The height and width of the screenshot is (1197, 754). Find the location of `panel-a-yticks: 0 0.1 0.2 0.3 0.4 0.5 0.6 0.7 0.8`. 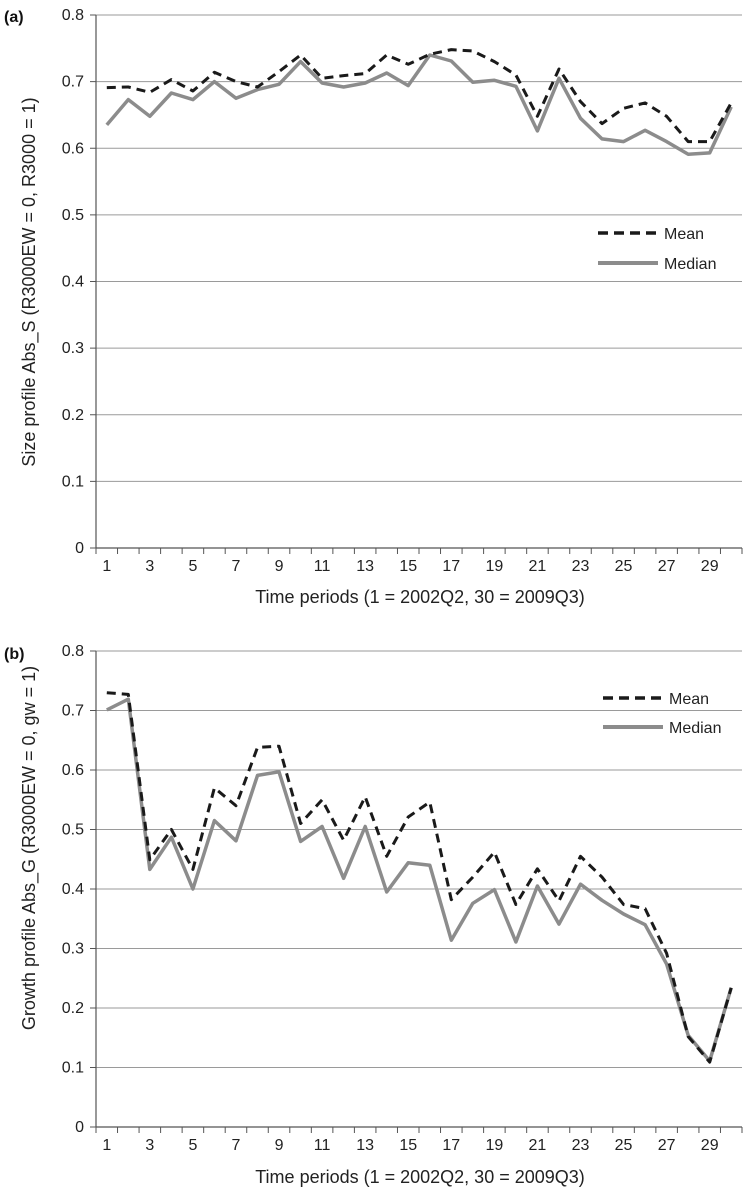

panel-a-yticks: 0 0.1 0.2 0.3 0.4 0.5 0.6 0.7 0.8 is located at coordinates (73, 282).